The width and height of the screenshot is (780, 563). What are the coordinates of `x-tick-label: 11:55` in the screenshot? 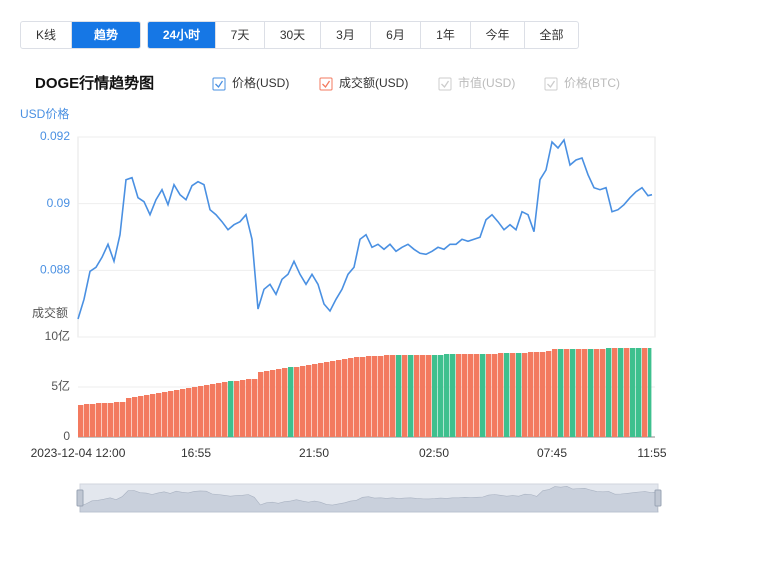 It's located at (651, 453).